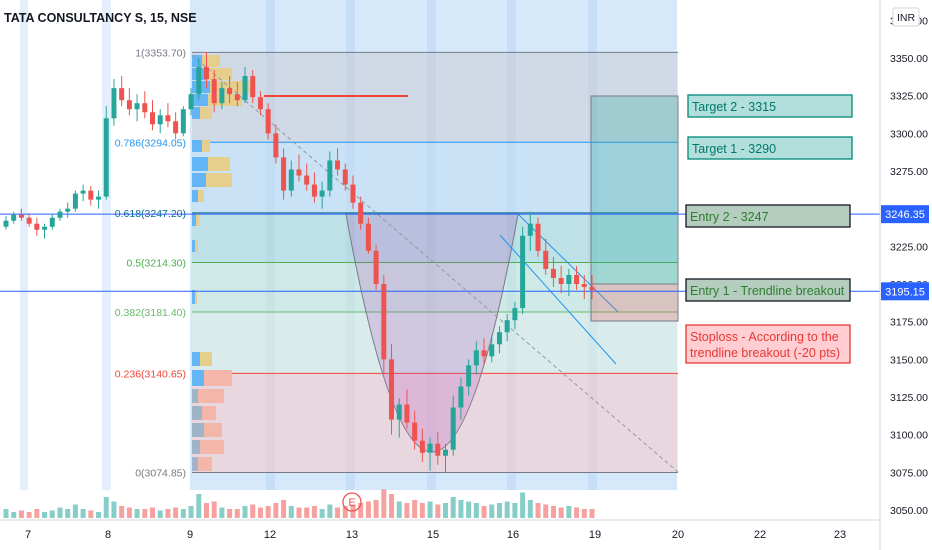 Image resolution: width=932 pixels, height=550 pixels. Describe the element at coordinates (270, 245) in the screenshot. I see `session-band` at that location.